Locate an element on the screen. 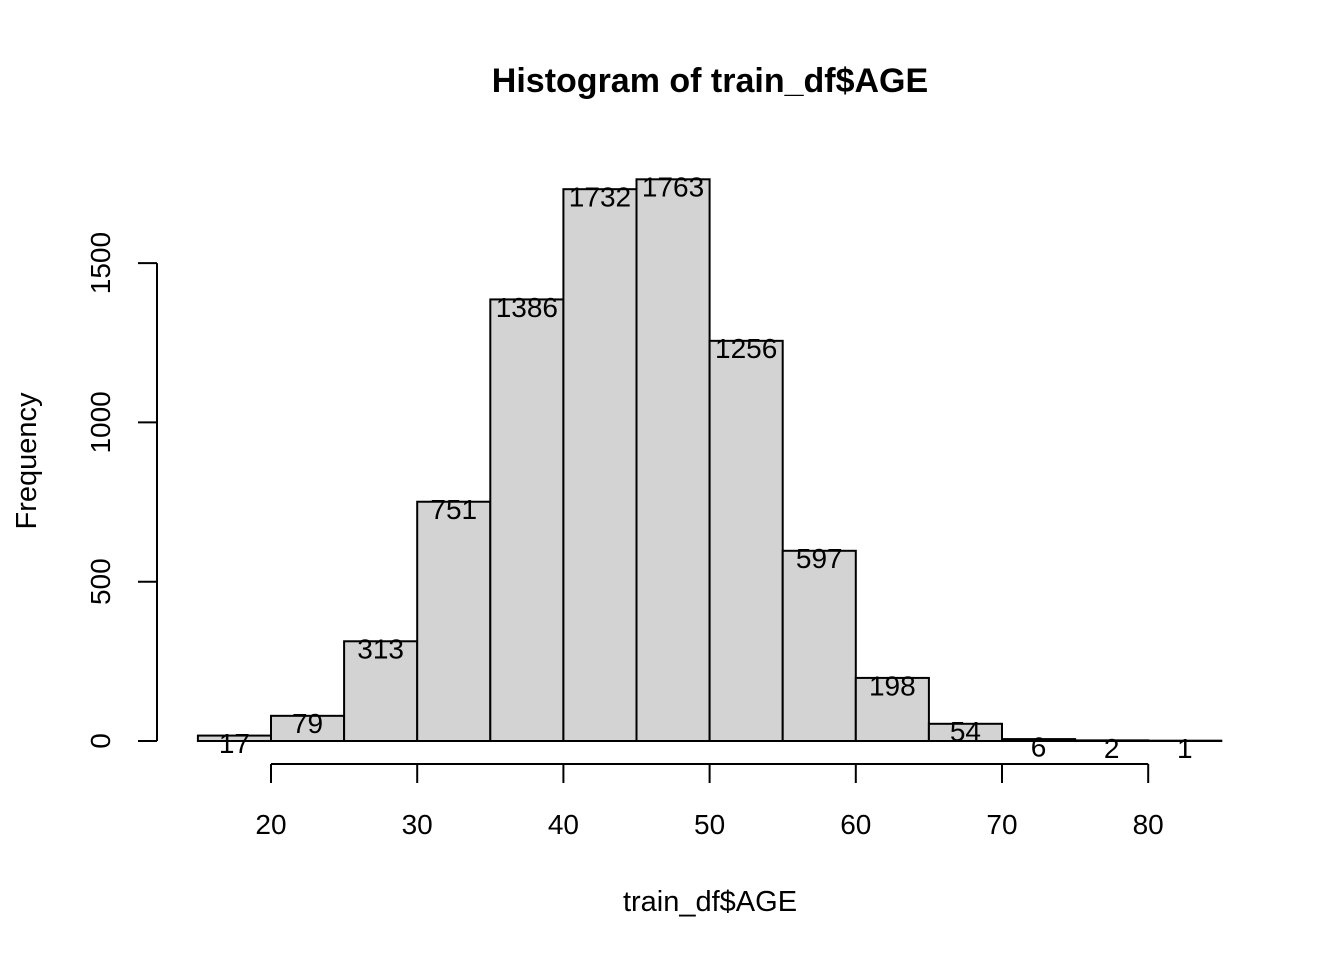 The height and width of the screenshot is (960, 1344). y-axis: 0 500 1000 1500 is located at coordinates (121, 490).